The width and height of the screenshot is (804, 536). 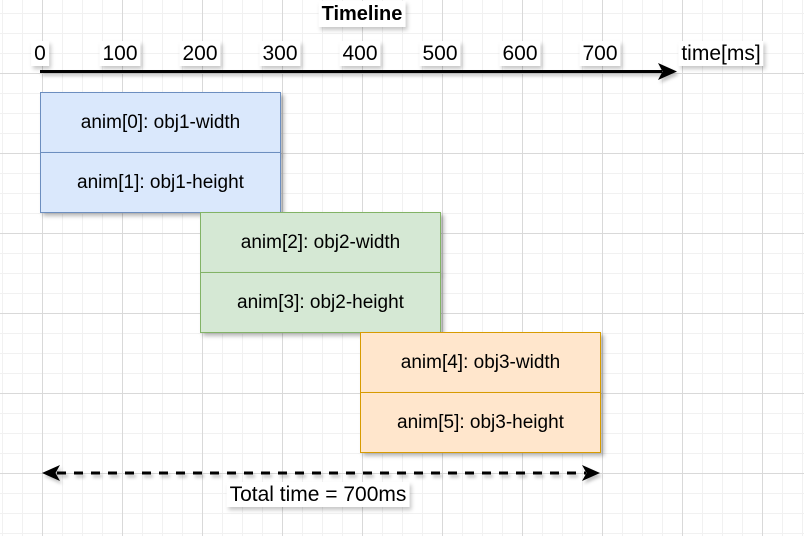 What do you see at coordinates (318, 494) in the screenshot?
I see `total-time-label: Total time = 700ms` at bounding box center [318, 494].